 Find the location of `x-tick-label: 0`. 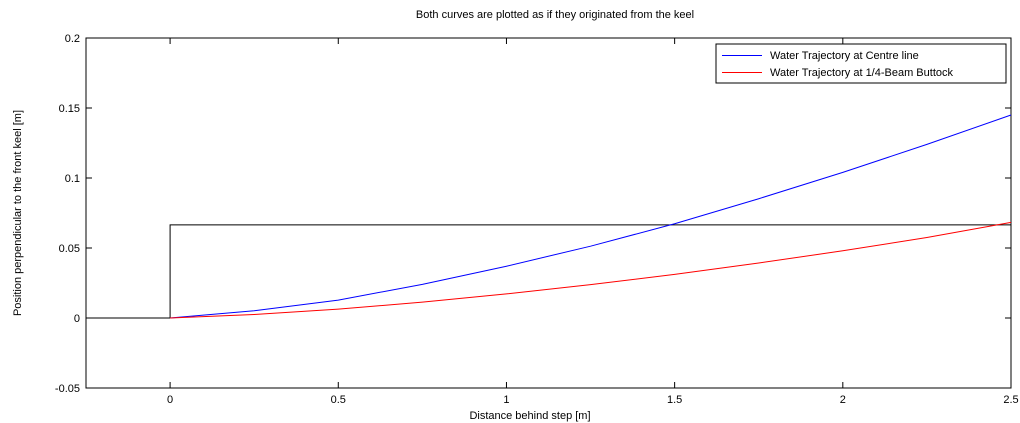

x-tick-label: 0 is located at coordinates (170, 400).